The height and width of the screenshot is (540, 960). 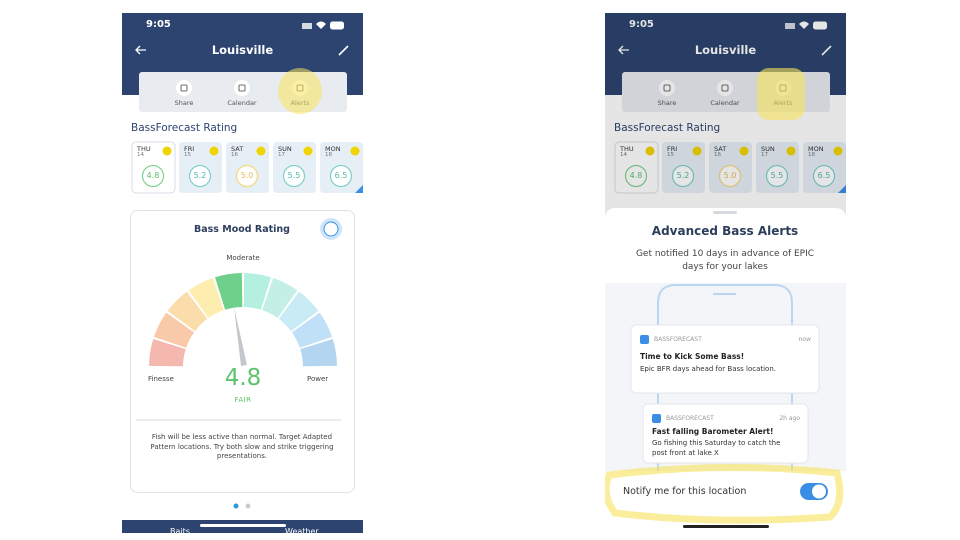 What do you see at coordinates (189, 149) in the screenshot?
I see `day-name: FRI` at bounding box center [189, 149].